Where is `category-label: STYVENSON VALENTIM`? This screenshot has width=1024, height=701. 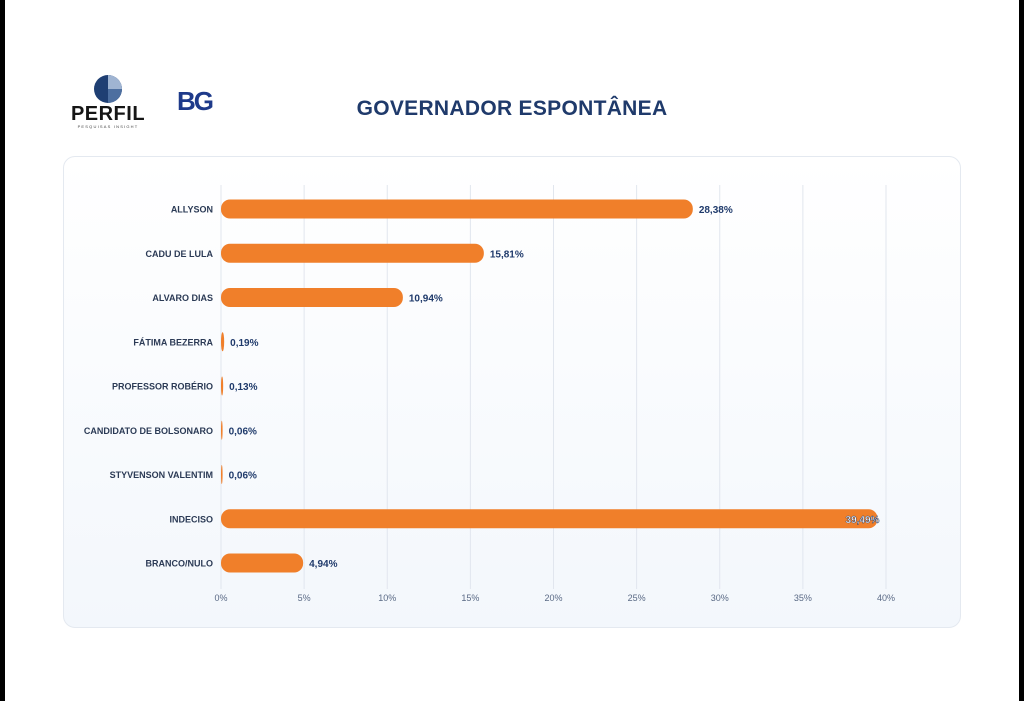 category-label: STYVENSON VALENTIM is located at coordinates (161, 475).